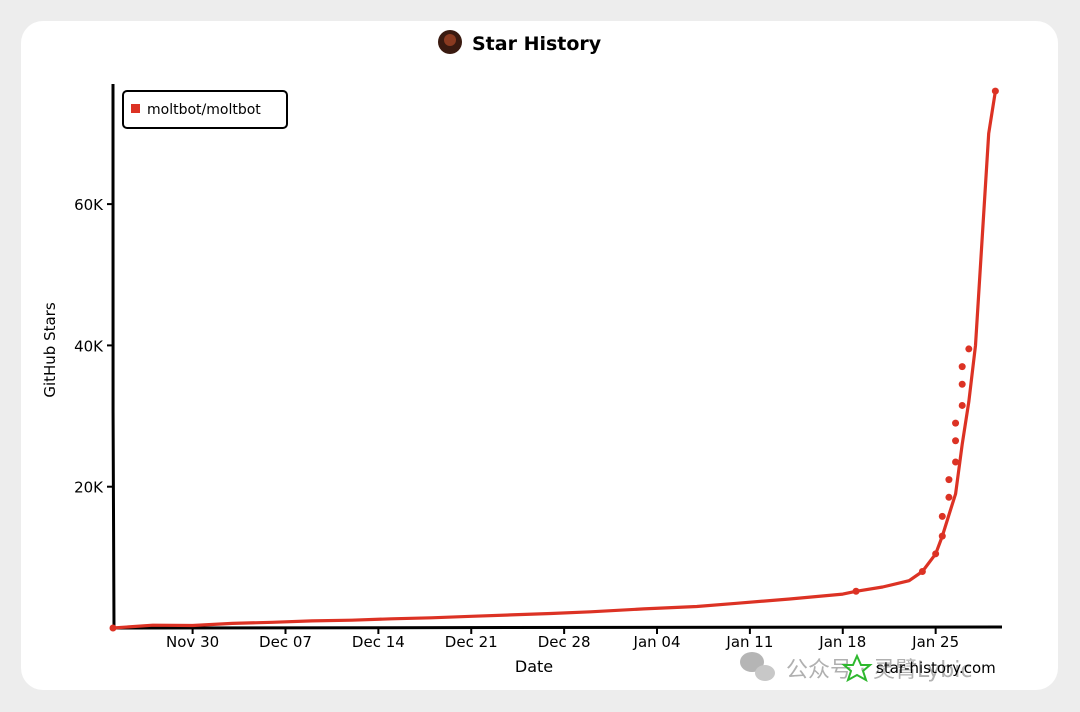 The image size is (1080, 712). Describe the element at coordinates (50, 350) in the screenshot. I see `y-axis-label: GitHub Stars` at that location.